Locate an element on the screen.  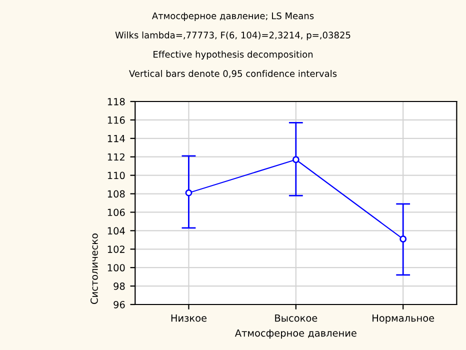
chart-subtitle: Wilks lambda=,77773, F(6, 104)=2,3214, p=,03825 is located at coordinates (232, 36).